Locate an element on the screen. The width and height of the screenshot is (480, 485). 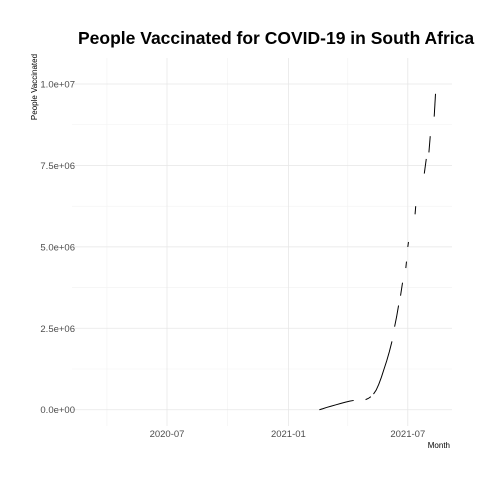
y-axis-label: People Vaccinated is located at coordinates (34, 87).